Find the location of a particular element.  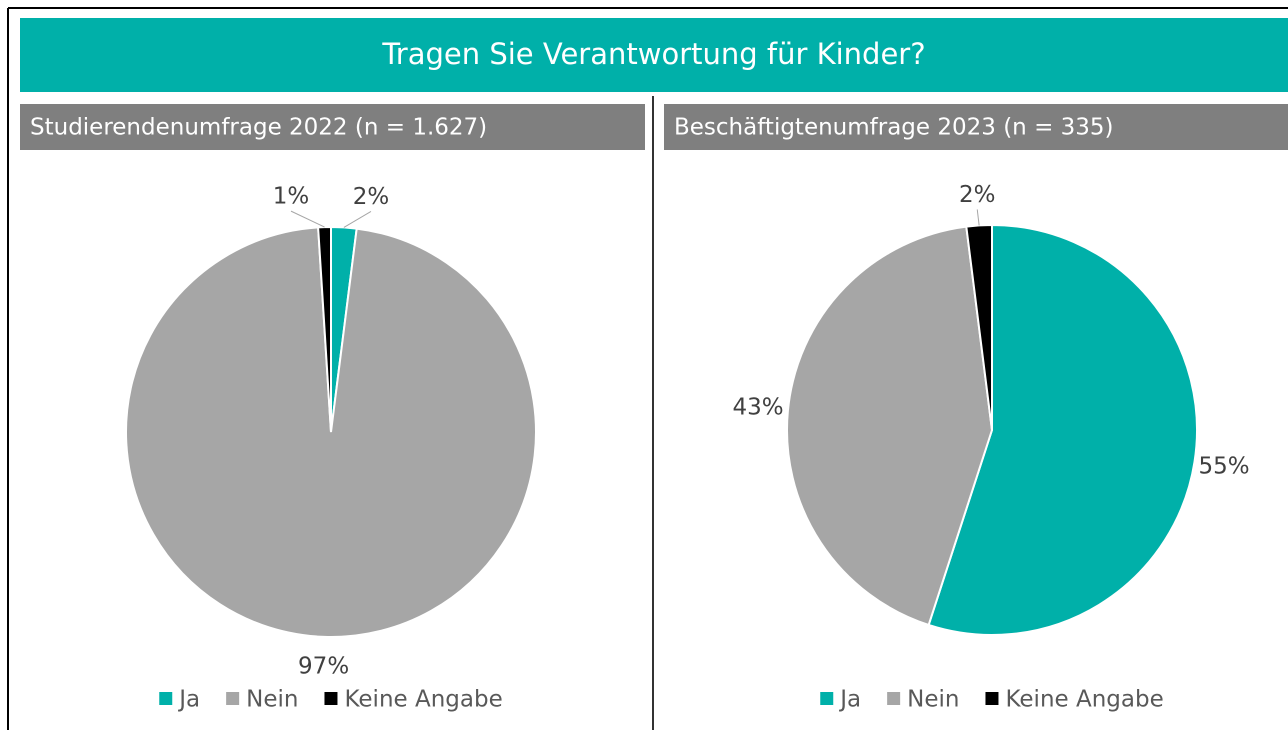

chart-title: Beschäftigtenumfrage 2023 (n = 335) is located at coordinates (894, 128).